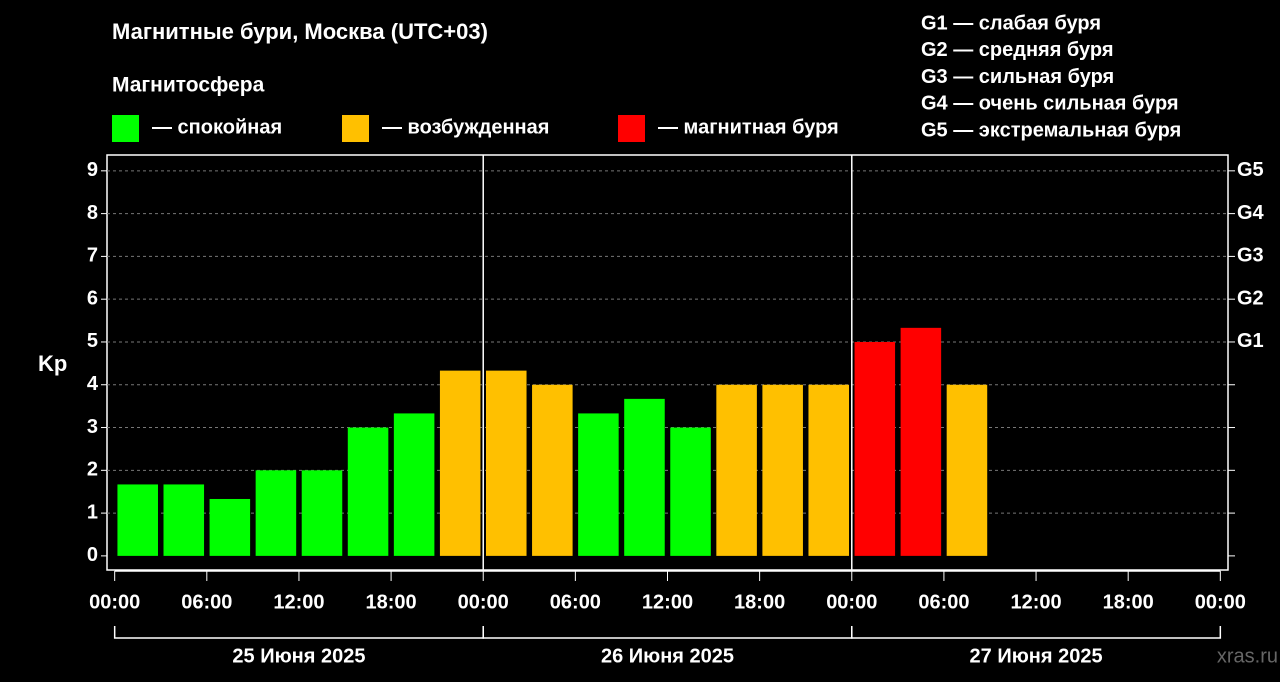  Describe the element at coordinates (188, 85) in the screenshot. I see `legend-title: Магнитосфера` at that location.